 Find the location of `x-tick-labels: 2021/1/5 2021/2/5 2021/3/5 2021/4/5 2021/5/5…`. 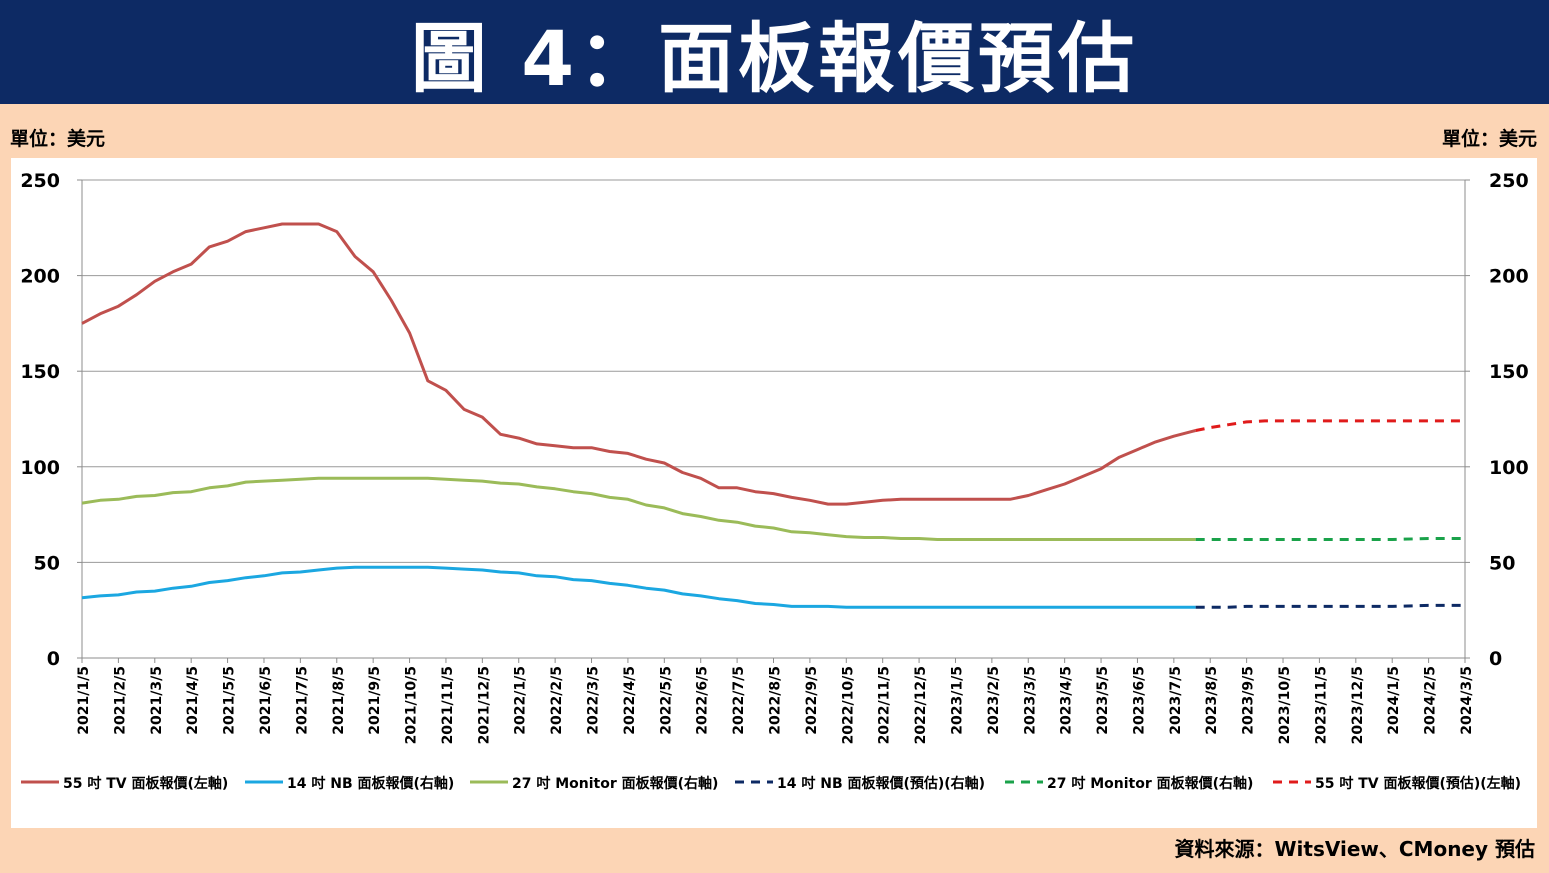

x-tick-labels: 2021/1/5 2021/2/5 2021/3/5 2021/4/5 2021/5/5… is located at coordinates (775, 705).